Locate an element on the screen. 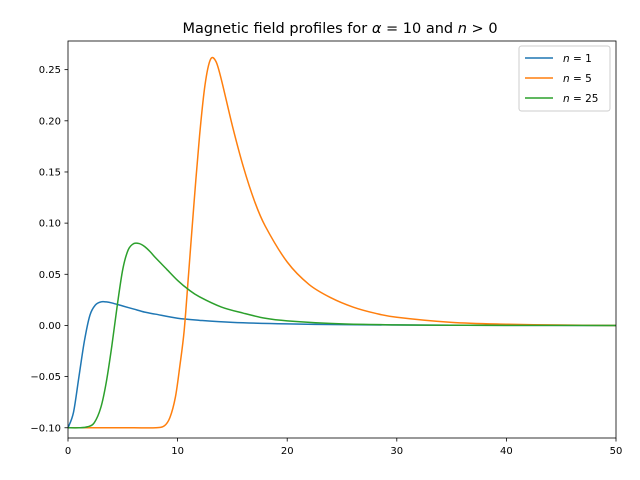  x-tick-label: 40 is located at coordinates (506, 451).